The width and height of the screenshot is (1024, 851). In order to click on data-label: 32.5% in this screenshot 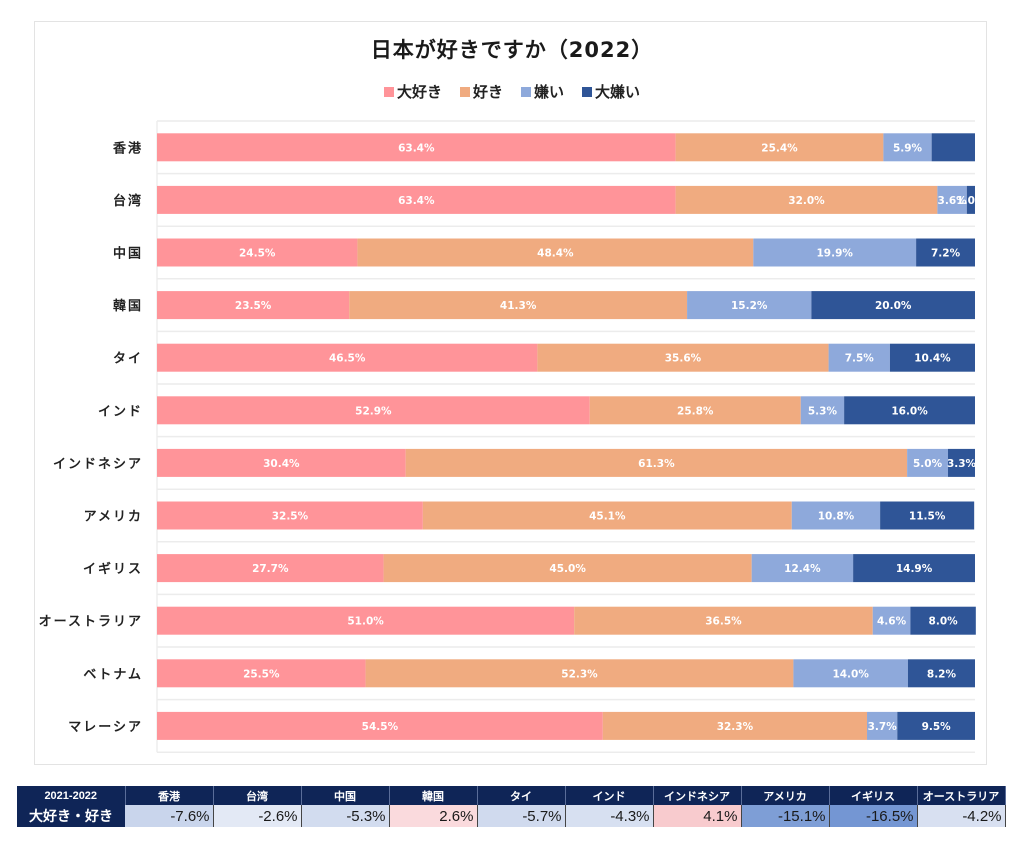, I will do `click(290, 517)`.